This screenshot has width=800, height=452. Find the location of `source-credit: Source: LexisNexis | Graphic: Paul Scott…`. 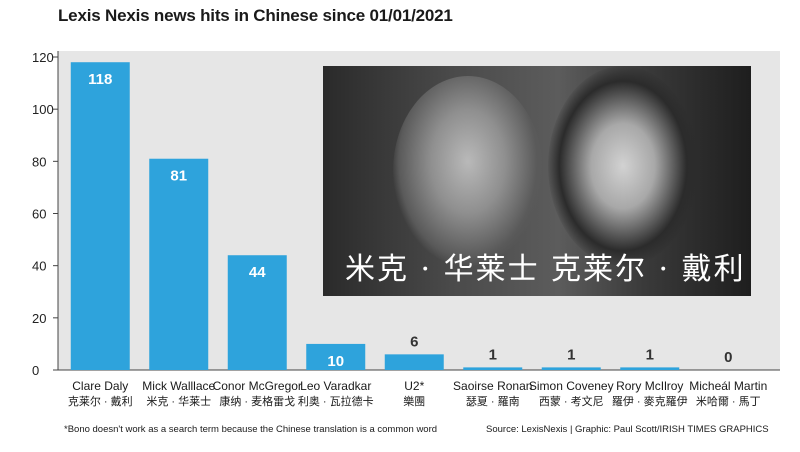

source-credit: Source: LexisNexis | Graphic: Paul Scott… is located at coordinates (627, 429).